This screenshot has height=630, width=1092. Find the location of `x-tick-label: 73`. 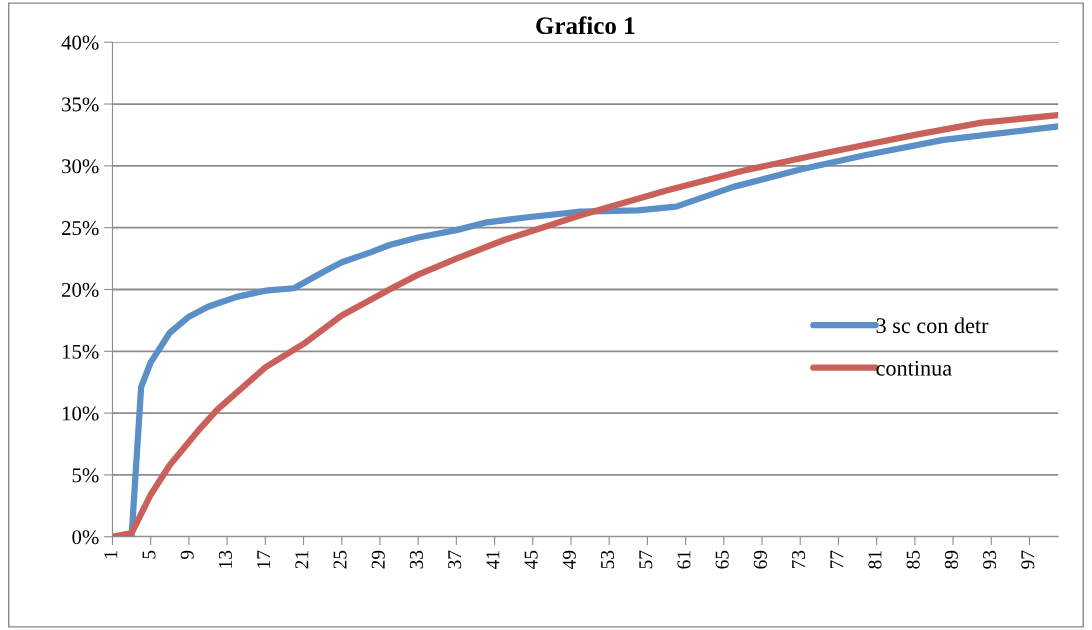

x-tick-label: 73 is located at coordinates (799, 559).